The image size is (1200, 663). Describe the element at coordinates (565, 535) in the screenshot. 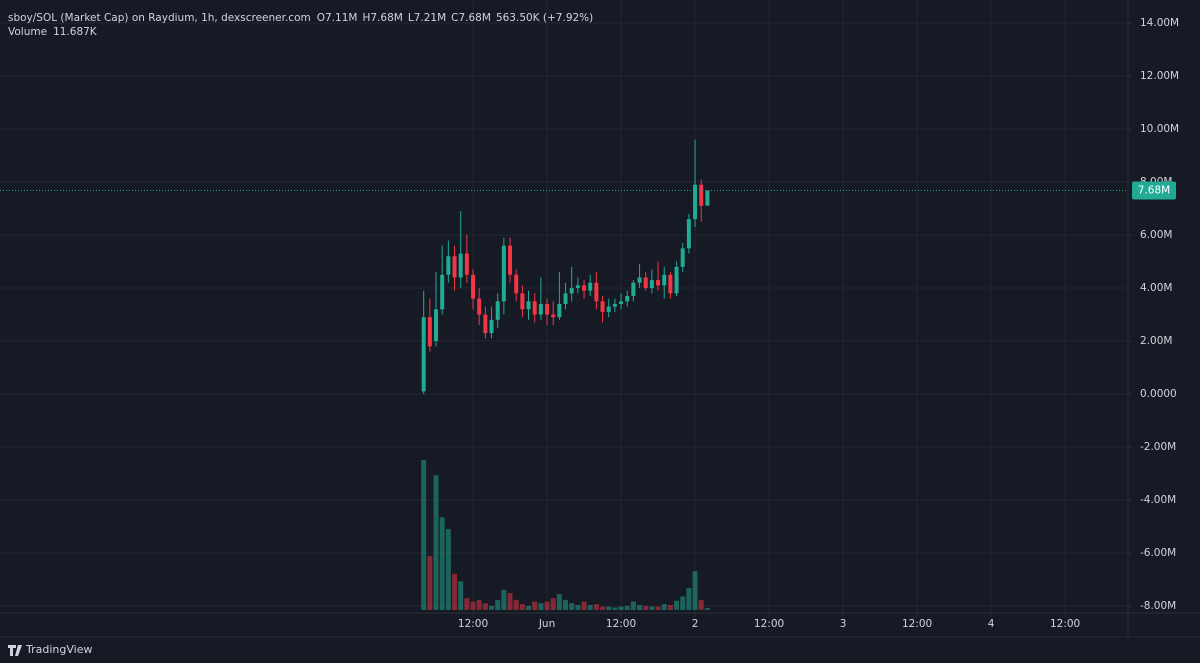

I see `volume-layer` at that location.